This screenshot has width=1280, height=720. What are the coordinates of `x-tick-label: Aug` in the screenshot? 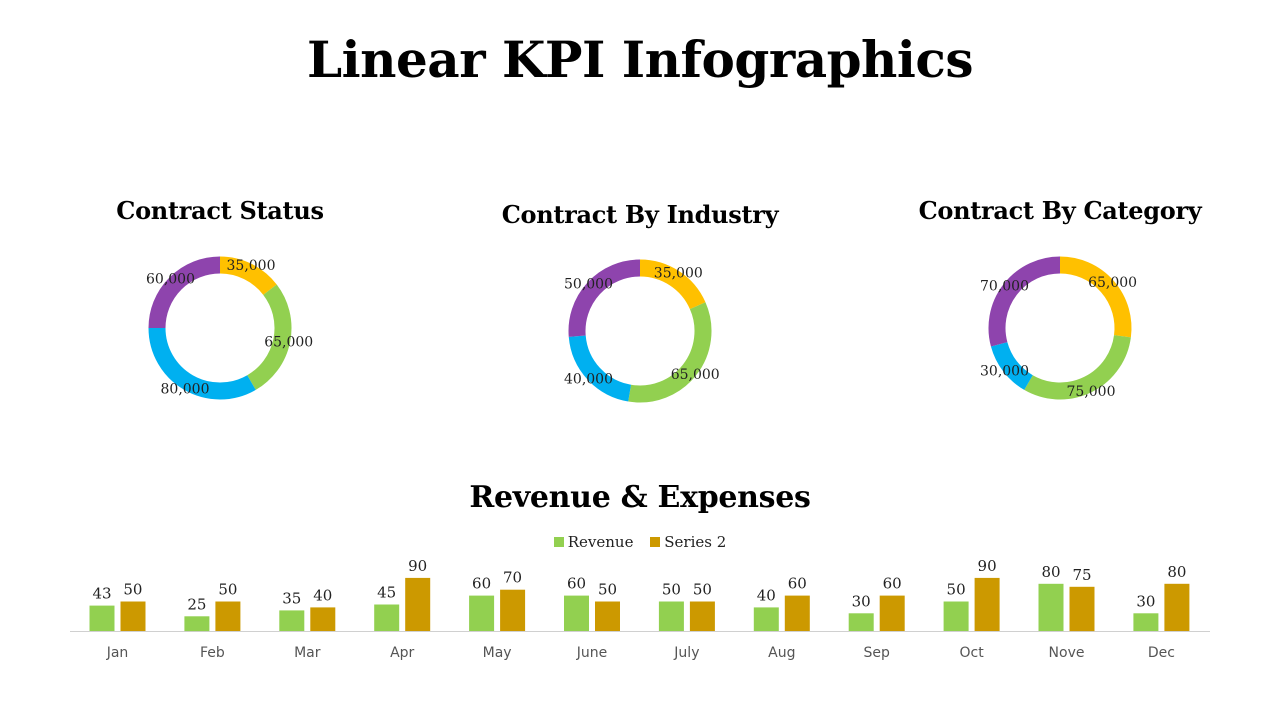 It's located at (781, 653).